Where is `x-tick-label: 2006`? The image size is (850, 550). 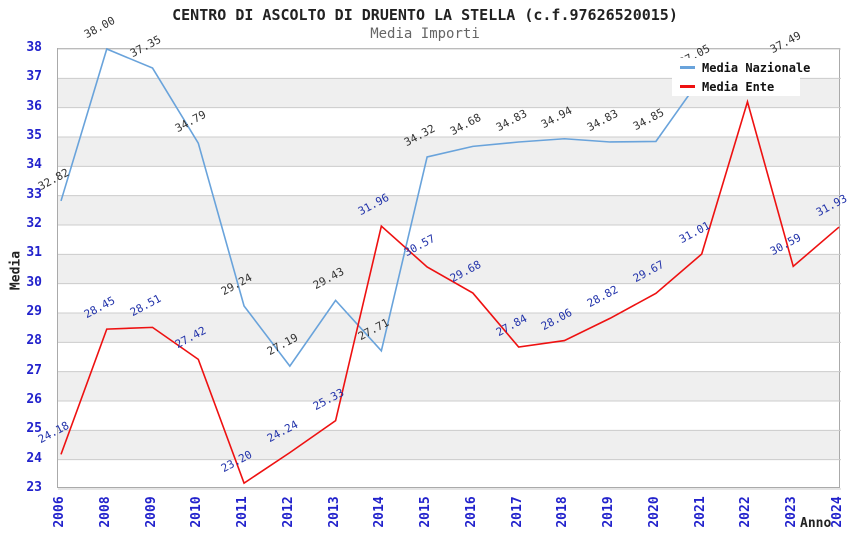 x-tick-label: 2006 is located at coordinates (59, 512).